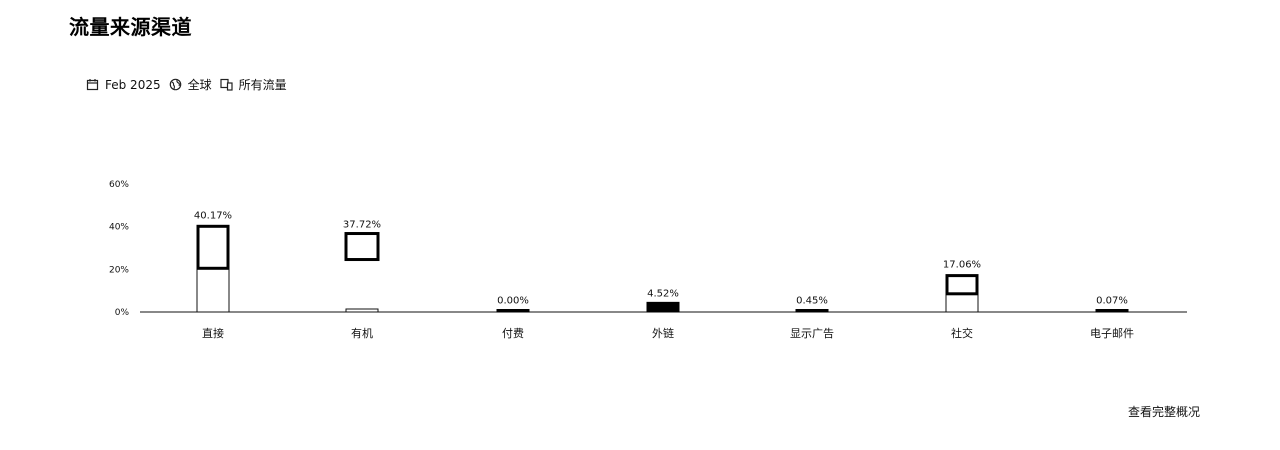 The height and width of the screenshot is (450, 1280). Describe the element at coordinates (1112, 333) in the screenshot. I see `x-tick-label: 电子邮件` at that location.